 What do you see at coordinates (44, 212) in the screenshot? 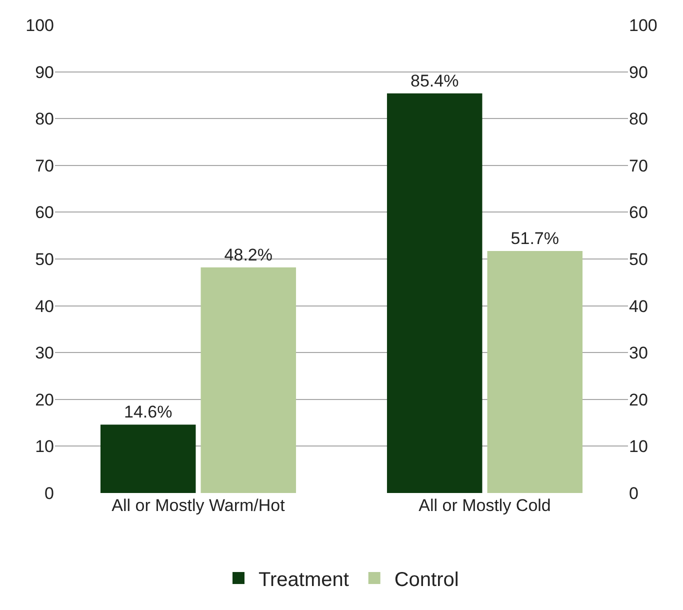
I see `y-tick-label: 60` at bounding box center [44, 212].